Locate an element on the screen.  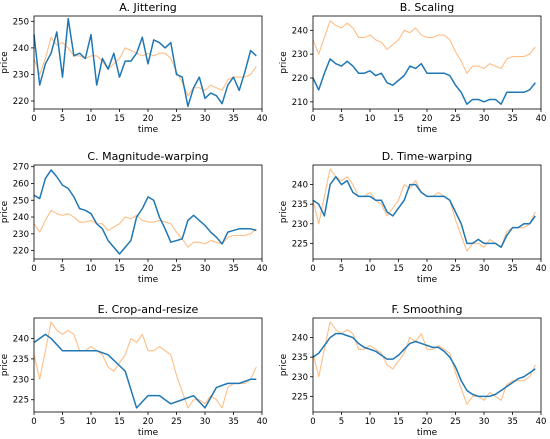
y-tick-label: 210 is located at coordinates (300, 103).